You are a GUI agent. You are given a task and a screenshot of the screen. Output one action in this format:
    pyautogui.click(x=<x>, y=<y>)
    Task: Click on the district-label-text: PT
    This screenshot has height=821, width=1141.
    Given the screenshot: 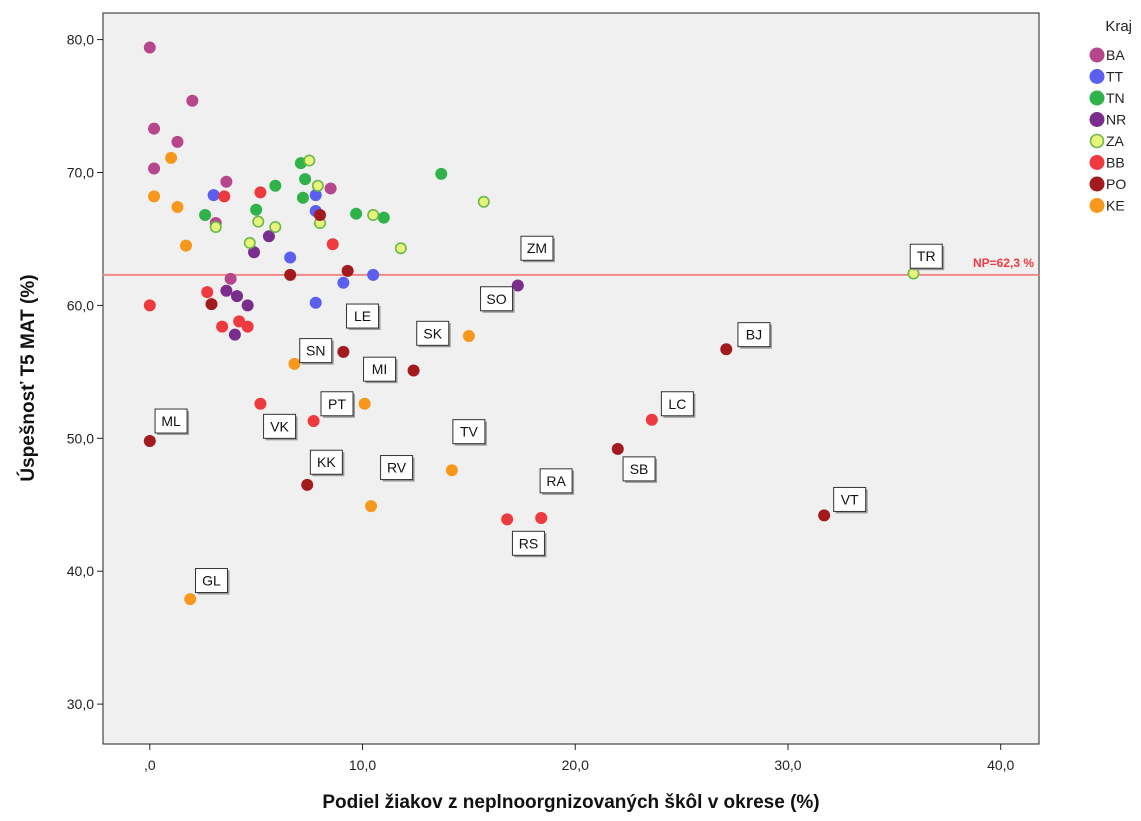 What is the action you would take?
    pyautogui.click(x=337, y=404)
    